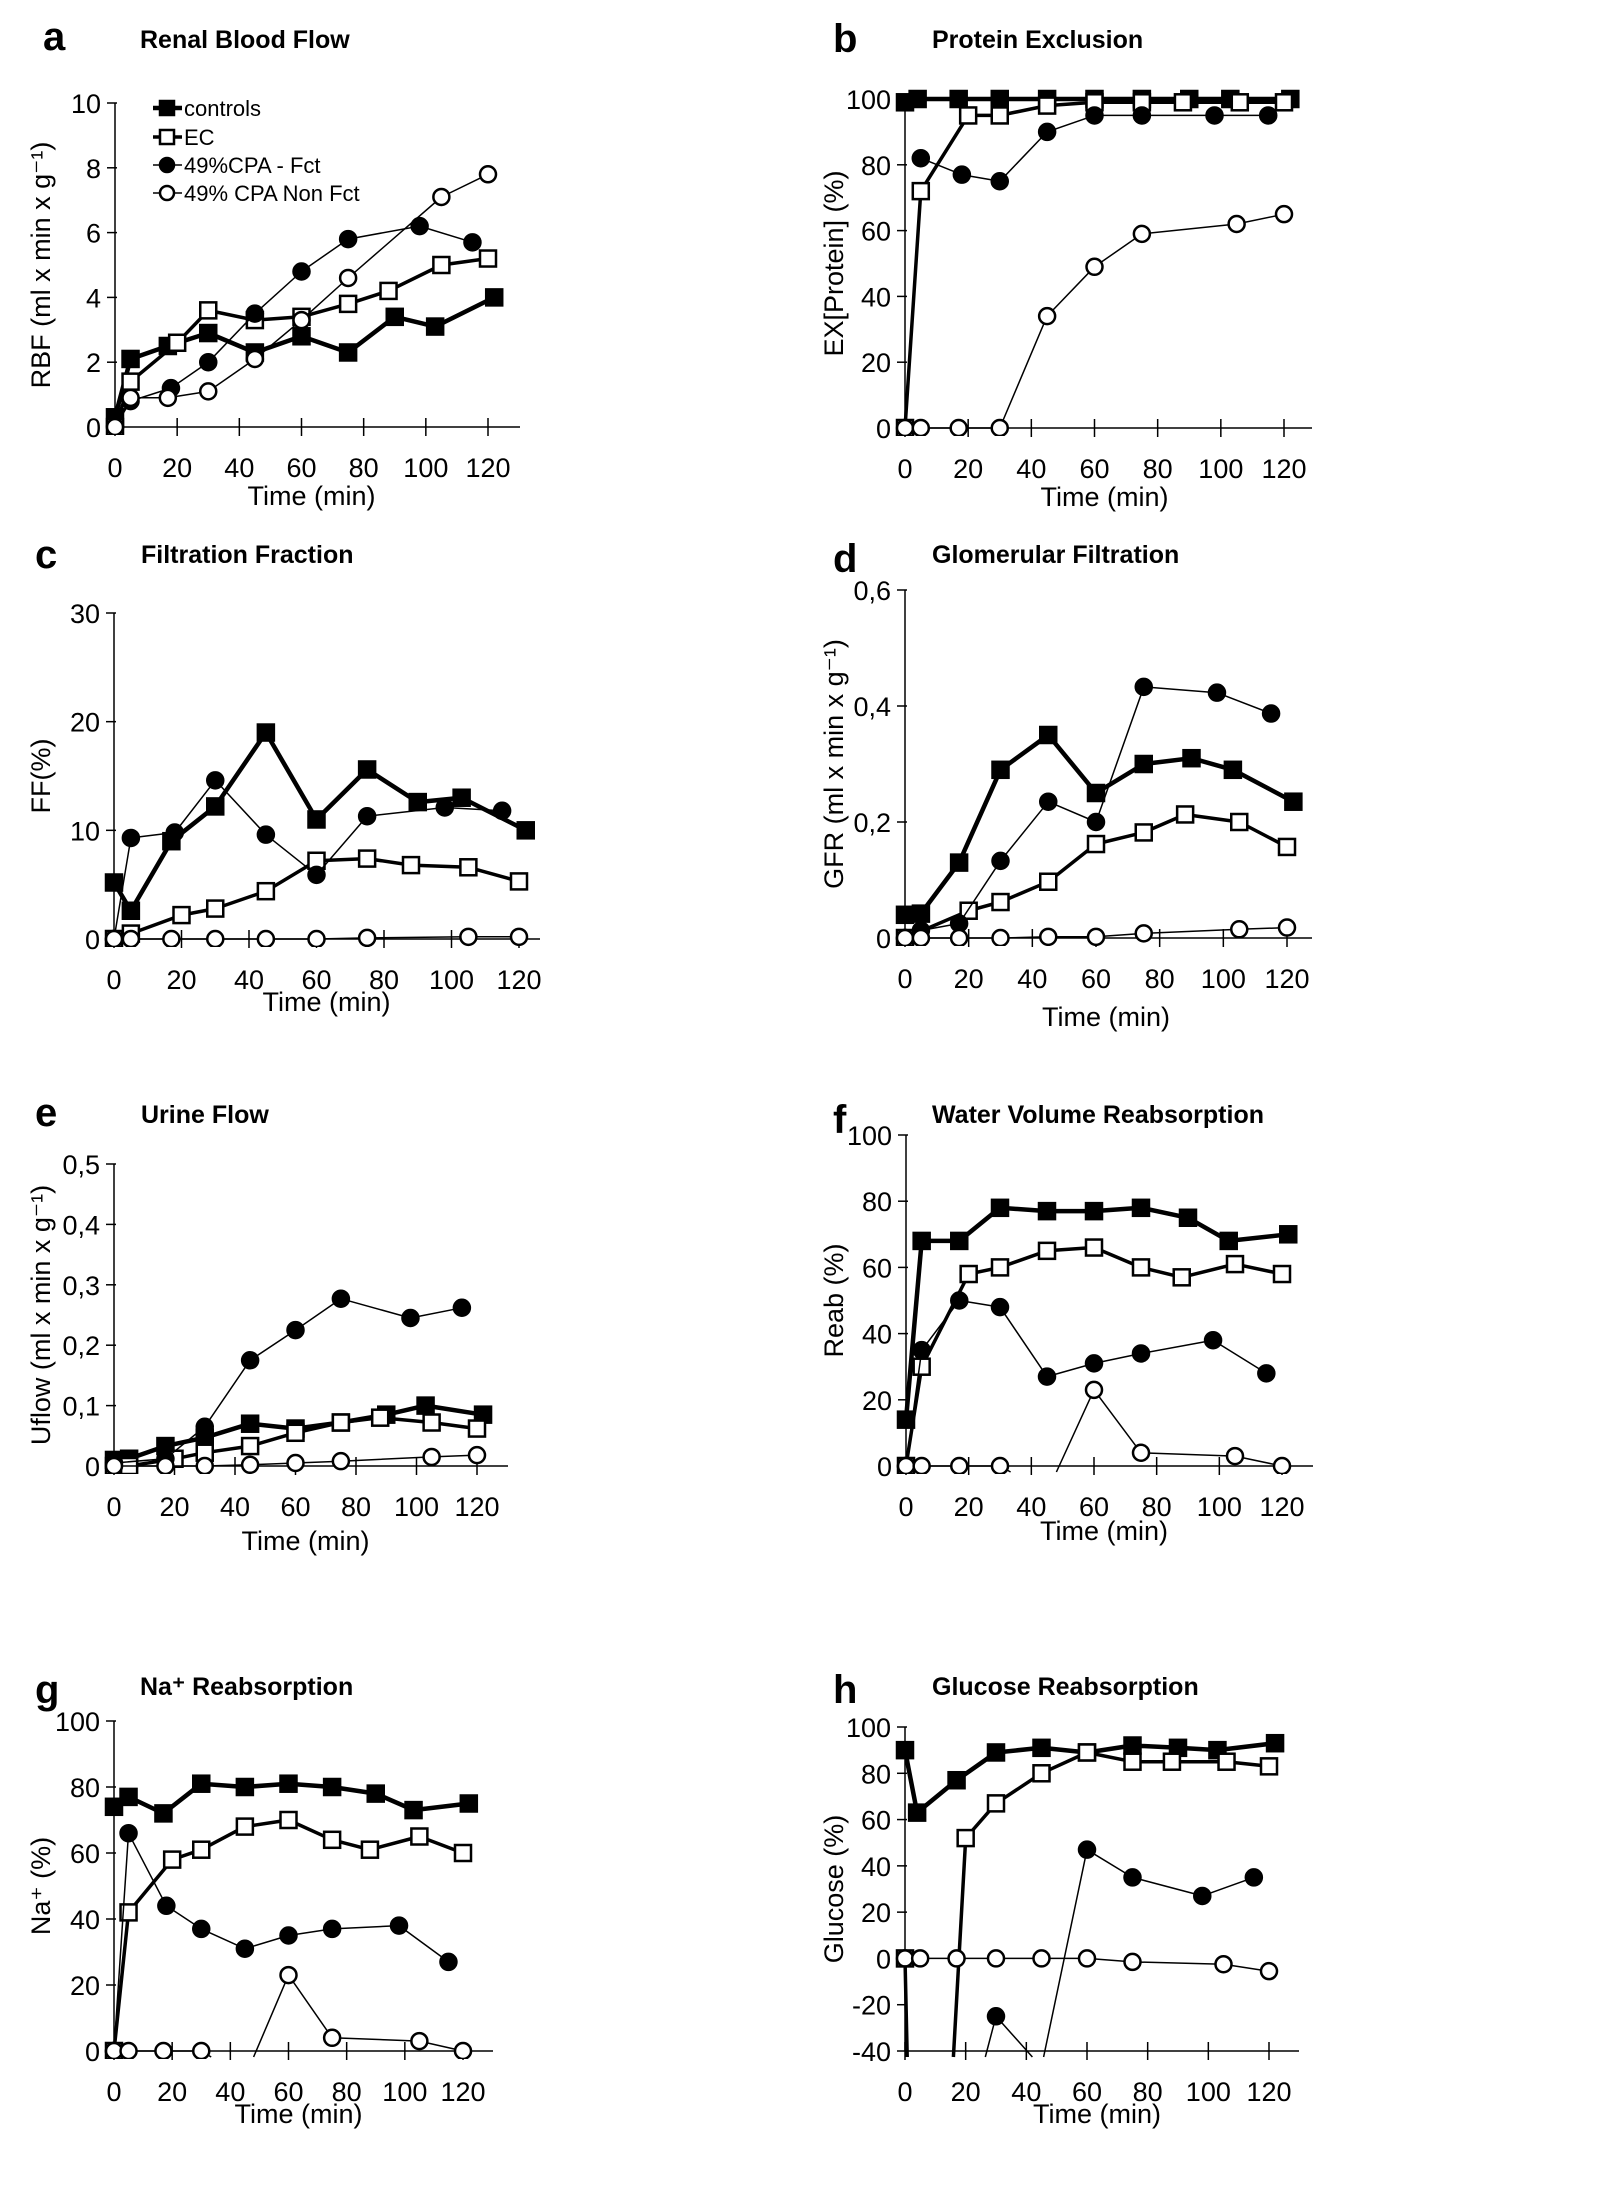 This screenshot has width=1598, height=2202. What do you see at coordinates (845, 39) in the screenshot?
I see `panel-letter: b` at bounding box center [845, 39].